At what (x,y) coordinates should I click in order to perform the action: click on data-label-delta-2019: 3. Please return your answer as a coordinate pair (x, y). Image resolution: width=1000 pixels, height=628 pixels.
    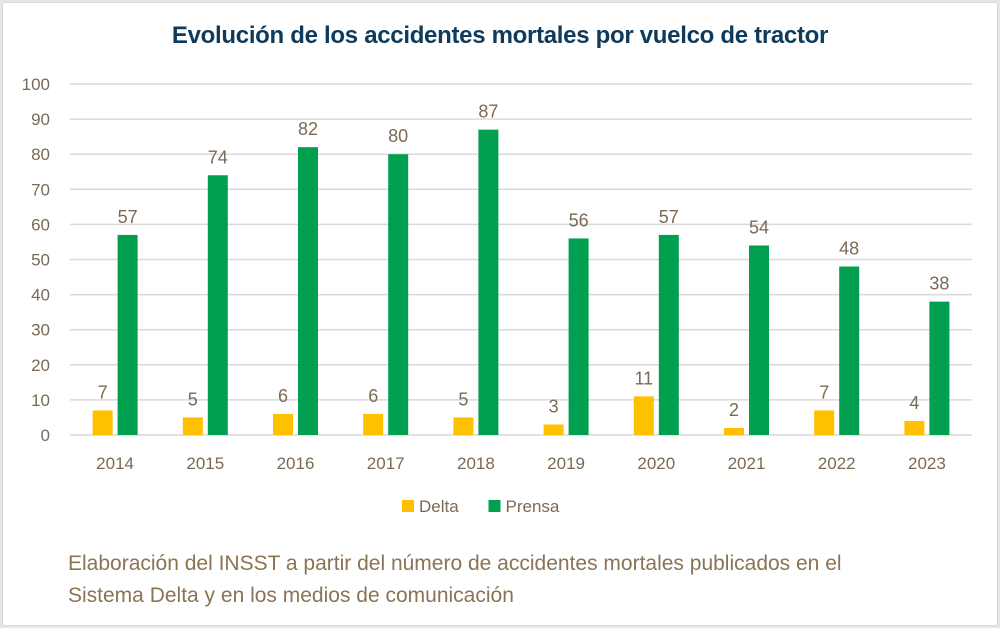
    Looking at the image, I should click on (554, 406).